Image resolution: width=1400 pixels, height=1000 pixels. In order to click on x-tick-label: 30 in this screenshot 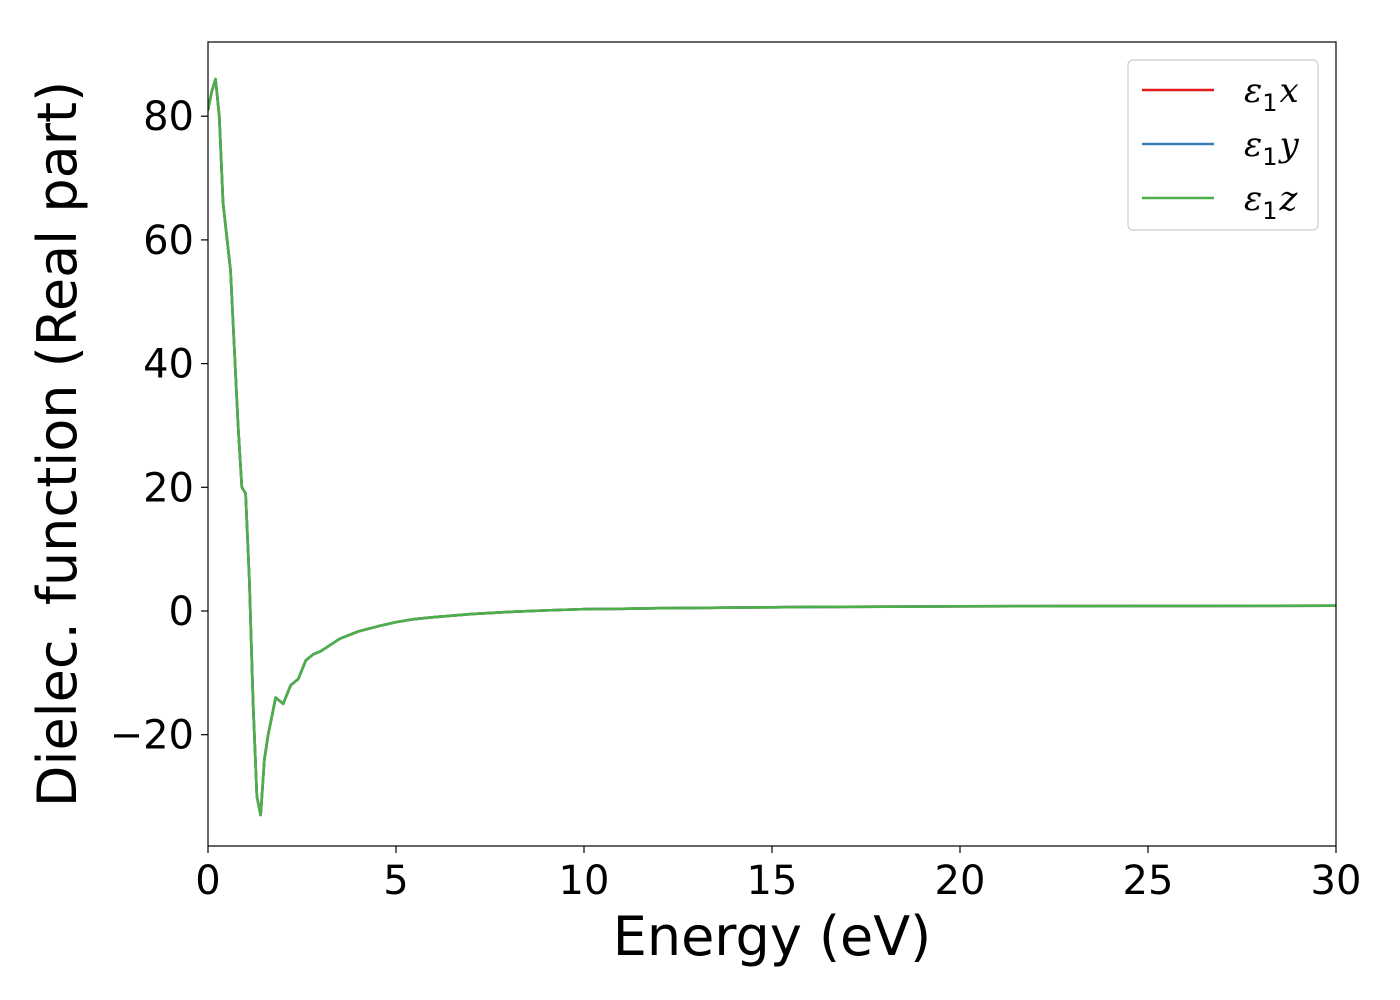, I will do `click(1336, 881)`.